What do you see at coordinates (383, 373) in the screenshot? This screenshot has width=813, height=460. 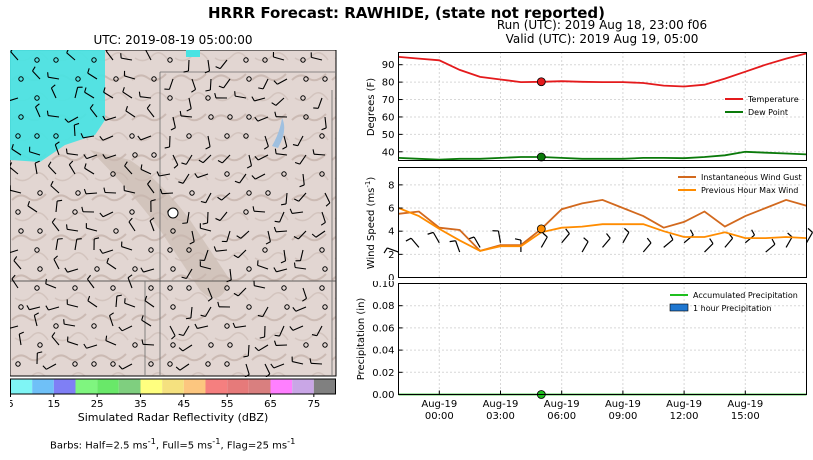 I see `y-tick-label: 0.02` at bounding box center [383, 373].